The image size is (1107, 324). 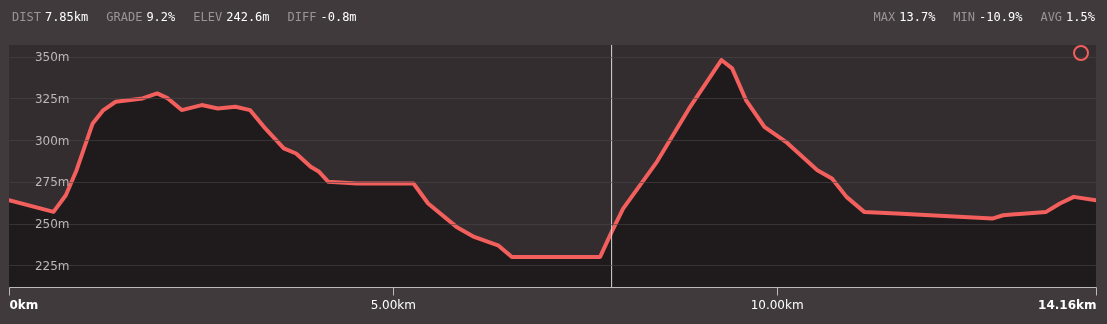 I want to click on y-tick-label: 250m, so click(x=52, y=224).